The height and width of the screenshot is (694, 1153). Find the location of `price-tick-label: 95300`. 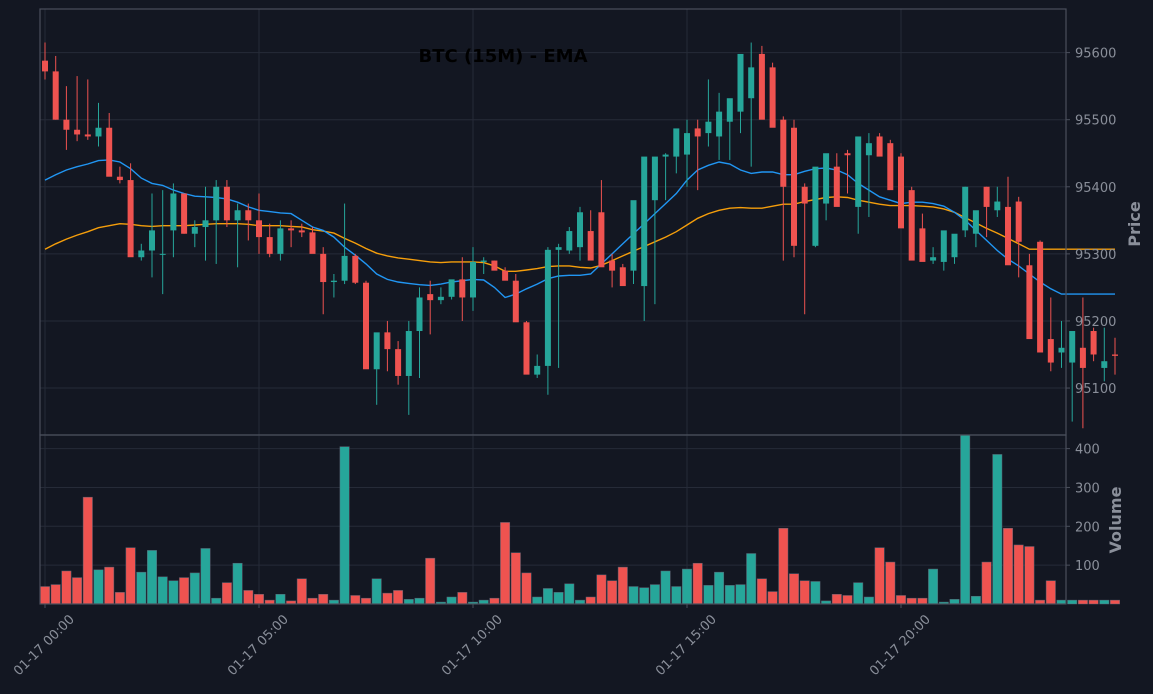

price-tick-label: 95300 is located at coordinates (1095, 255).